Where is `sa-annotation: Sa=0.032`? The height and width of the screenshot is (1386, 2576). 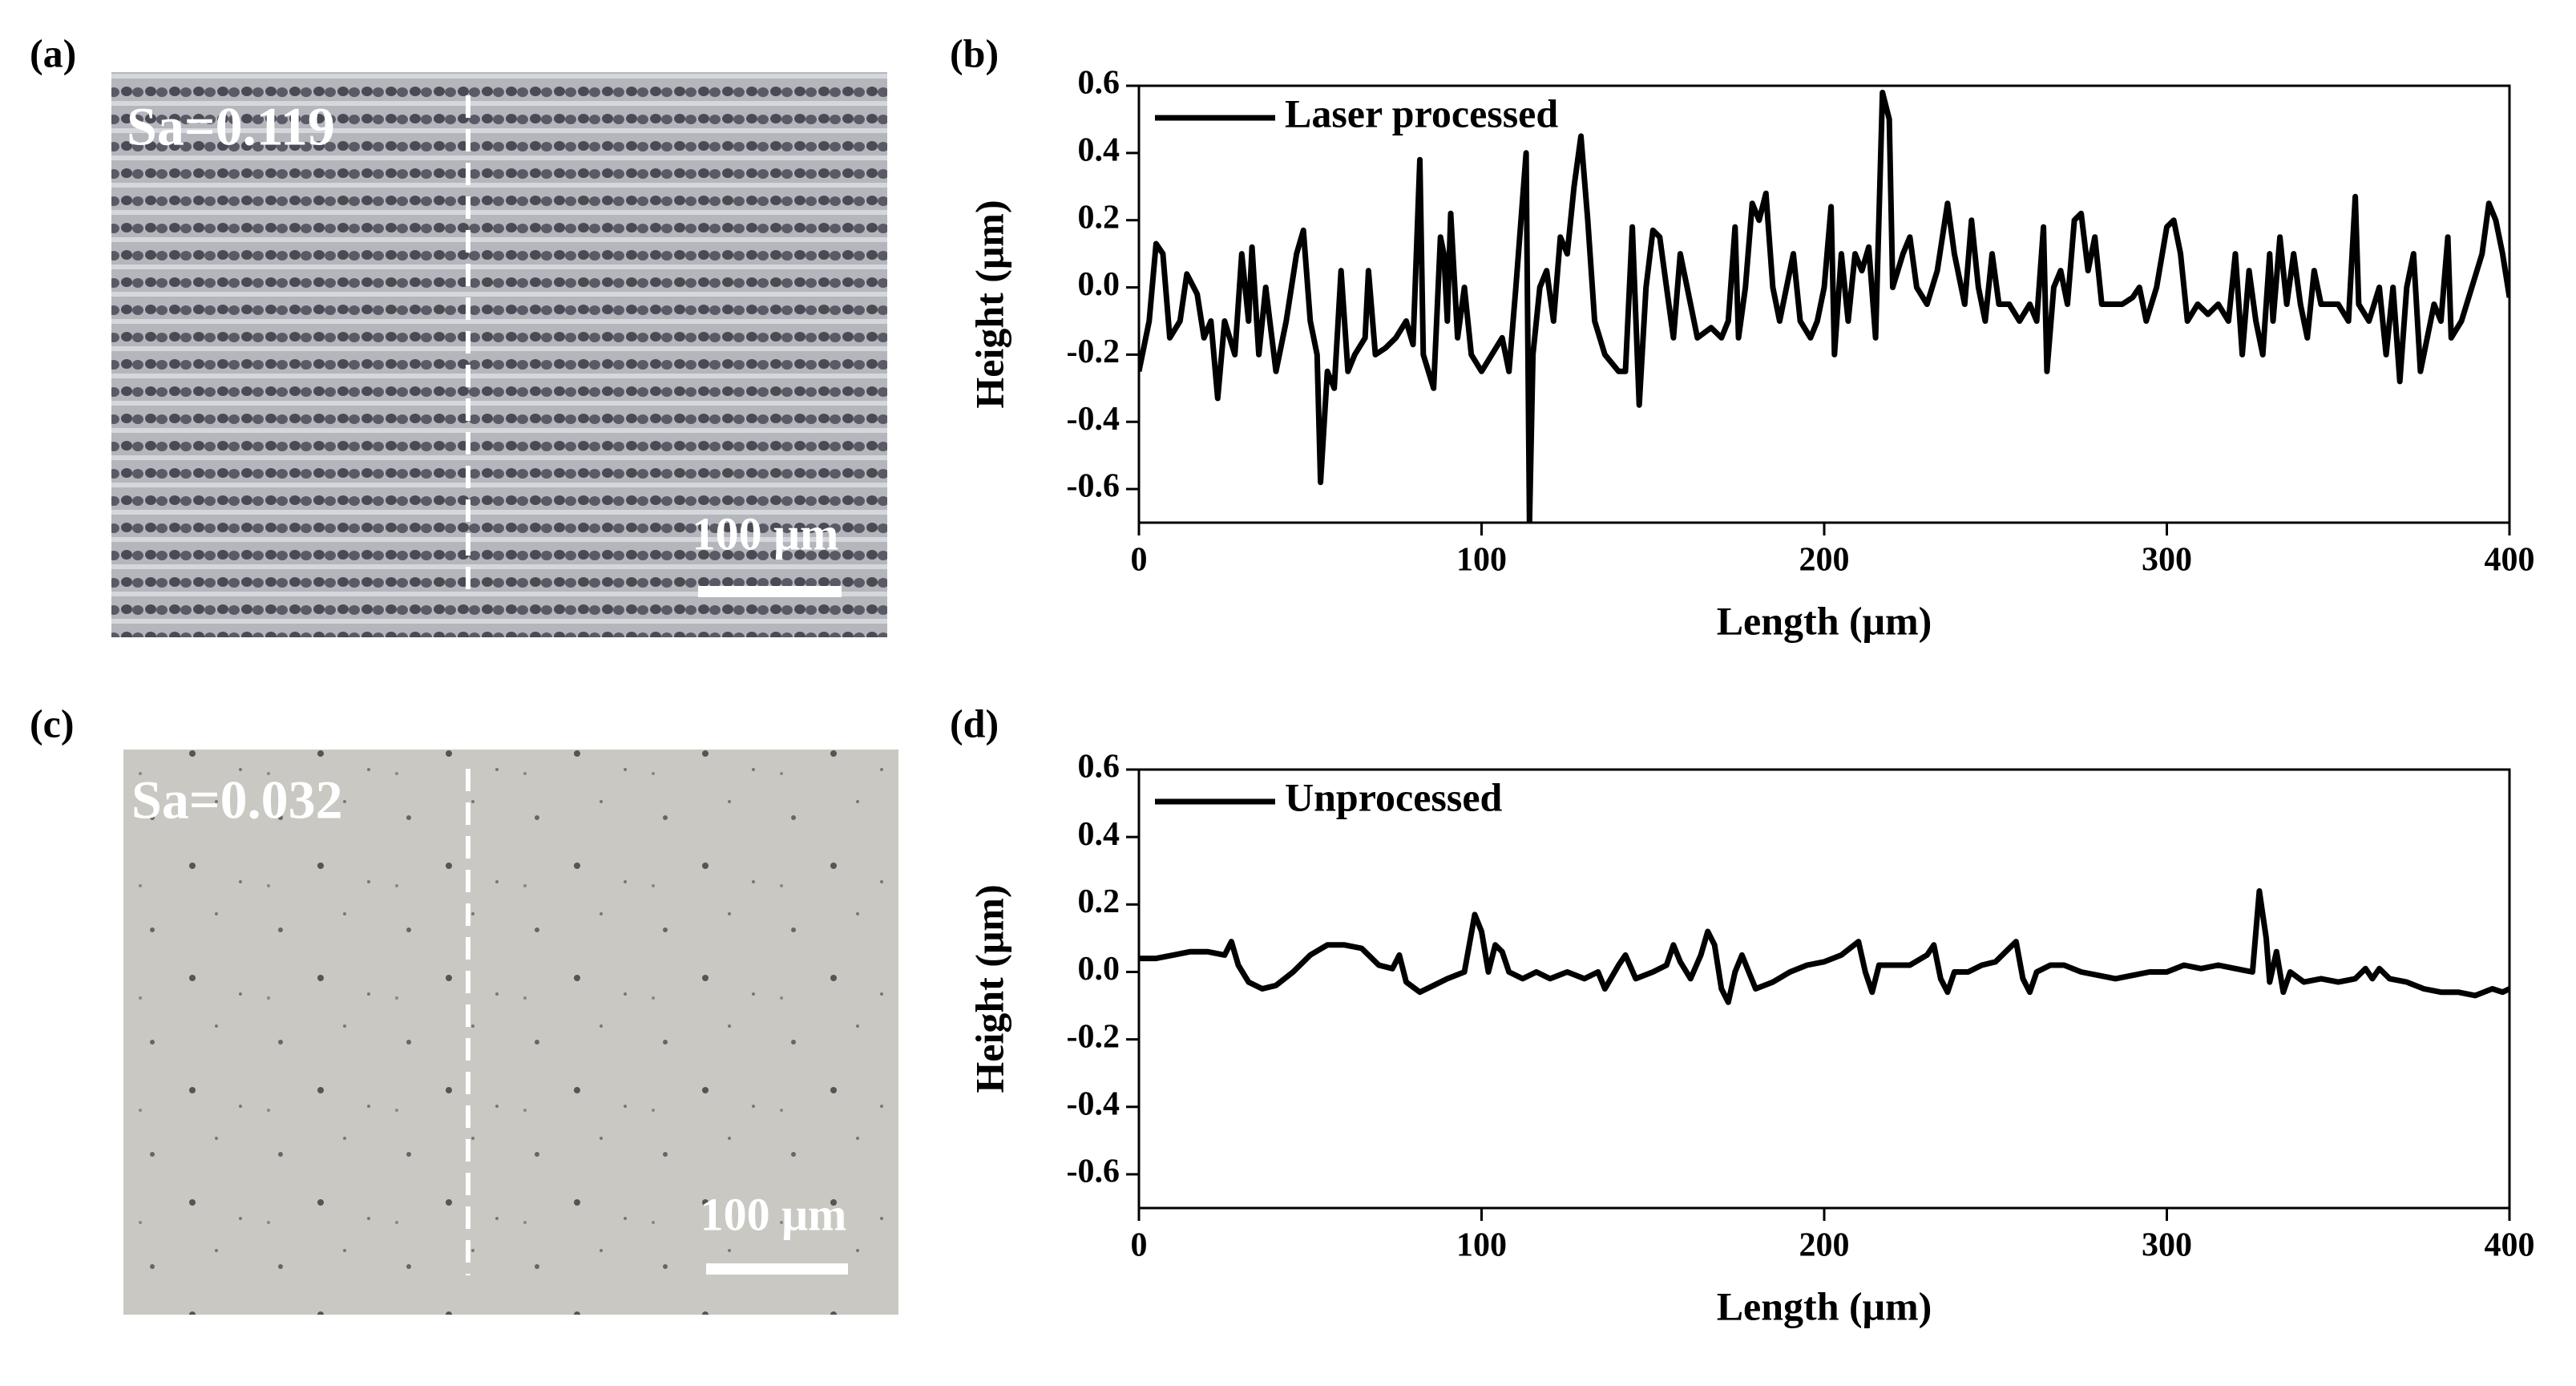 sa-annotation: Sa=0.032 is located at coordinates (237, 800).